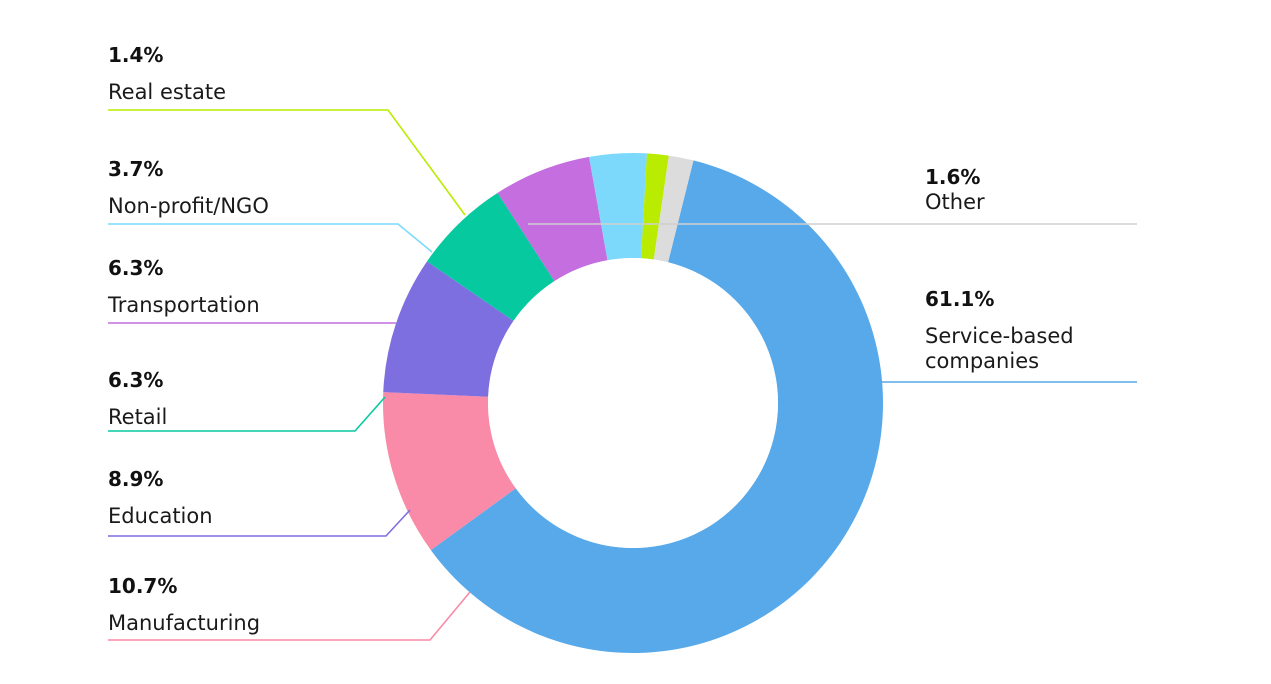 The width and height of the screenshot is (1271, 684). Describe the element at coordinates (160, 516) in the screenshot. I see `category-label-education: Education` at that location.